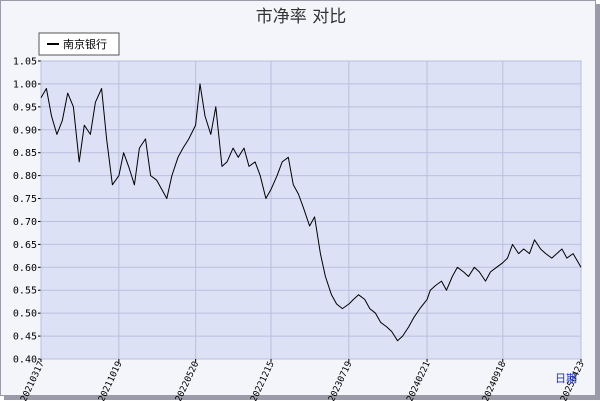 The image size is (600, 401). I want to click on y-tick-label: 1.05, so click(25, 62).